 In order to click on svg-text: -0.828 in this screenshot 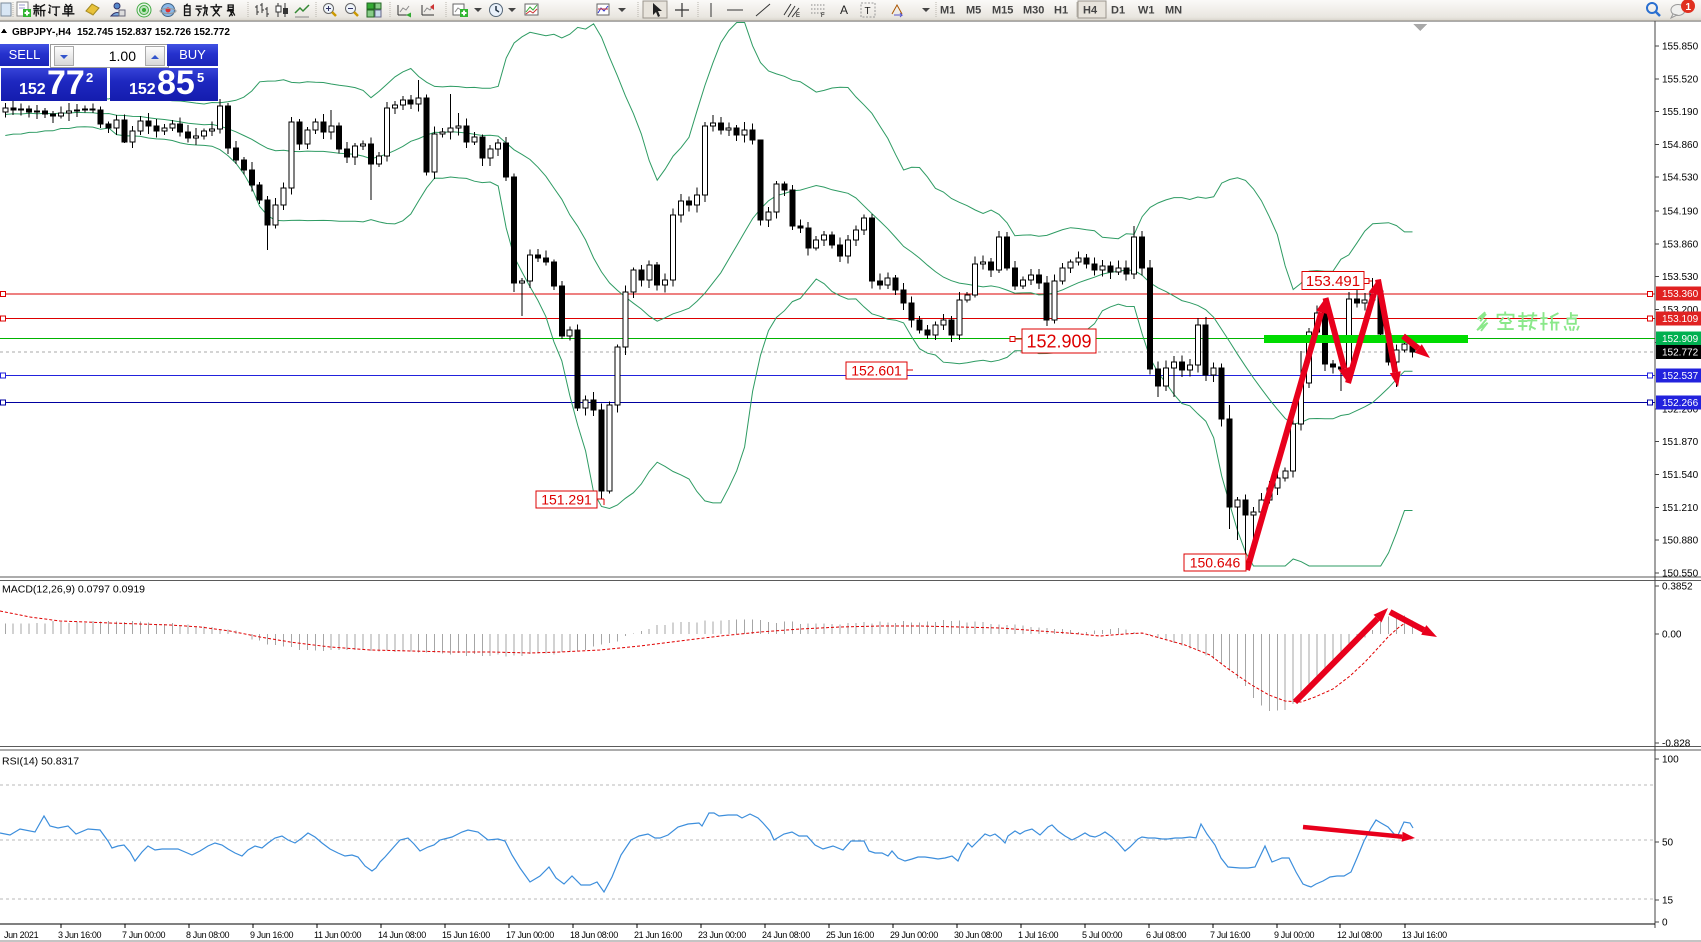, I will do `click(1676, 744)`.